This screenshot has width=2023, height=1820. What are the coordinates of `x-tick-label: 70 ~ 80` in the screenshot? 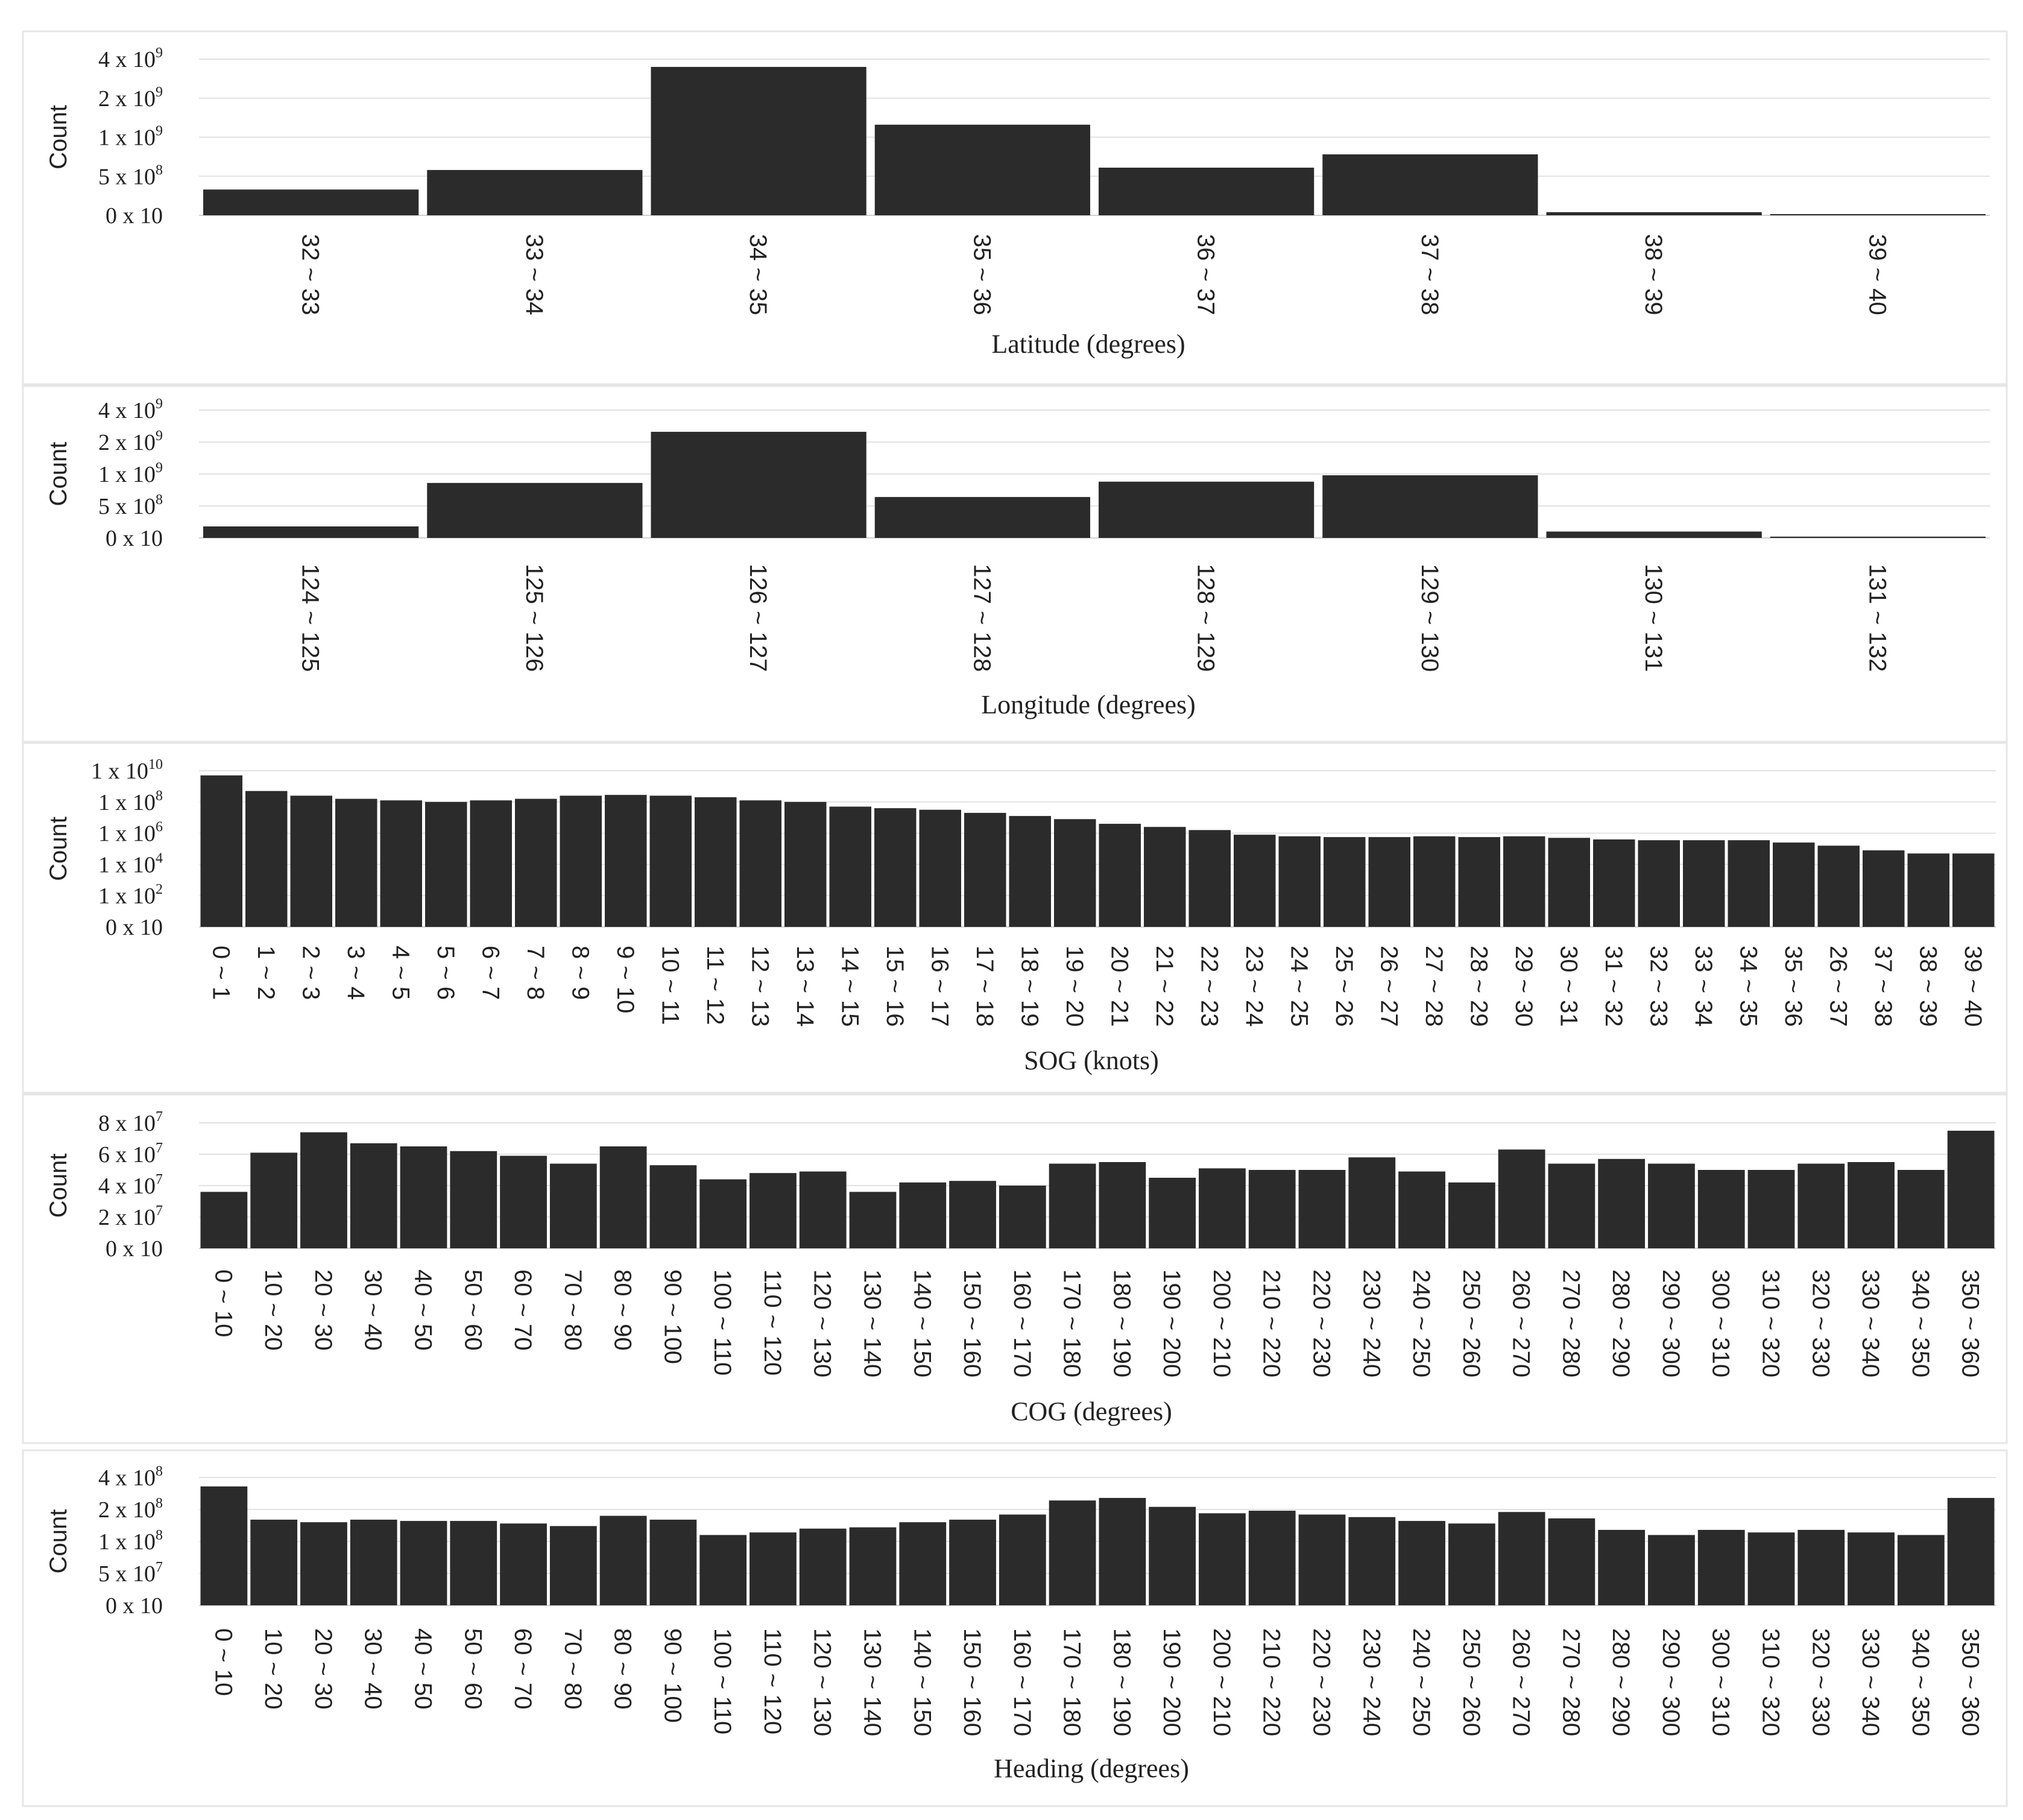 It's located at (573, 1669).